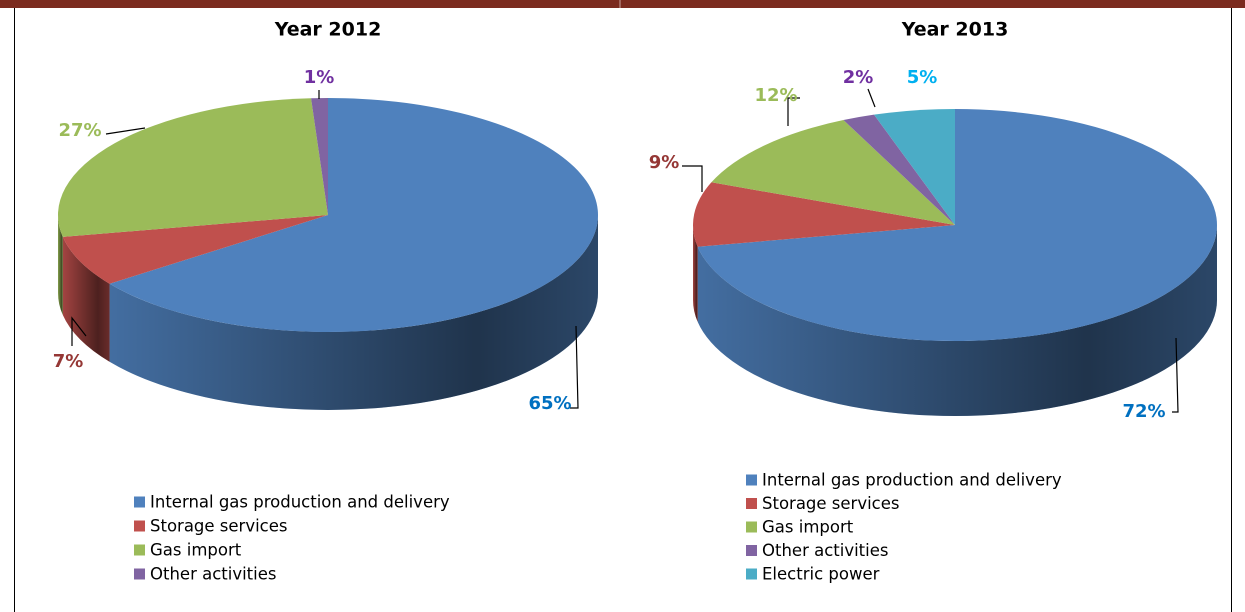 The height and width of the screenshot is (612, 1245). What do you see at coordinates (68, 361) in the screenshot?
I see `data-label: 7%` at bounding box center [68, 361].